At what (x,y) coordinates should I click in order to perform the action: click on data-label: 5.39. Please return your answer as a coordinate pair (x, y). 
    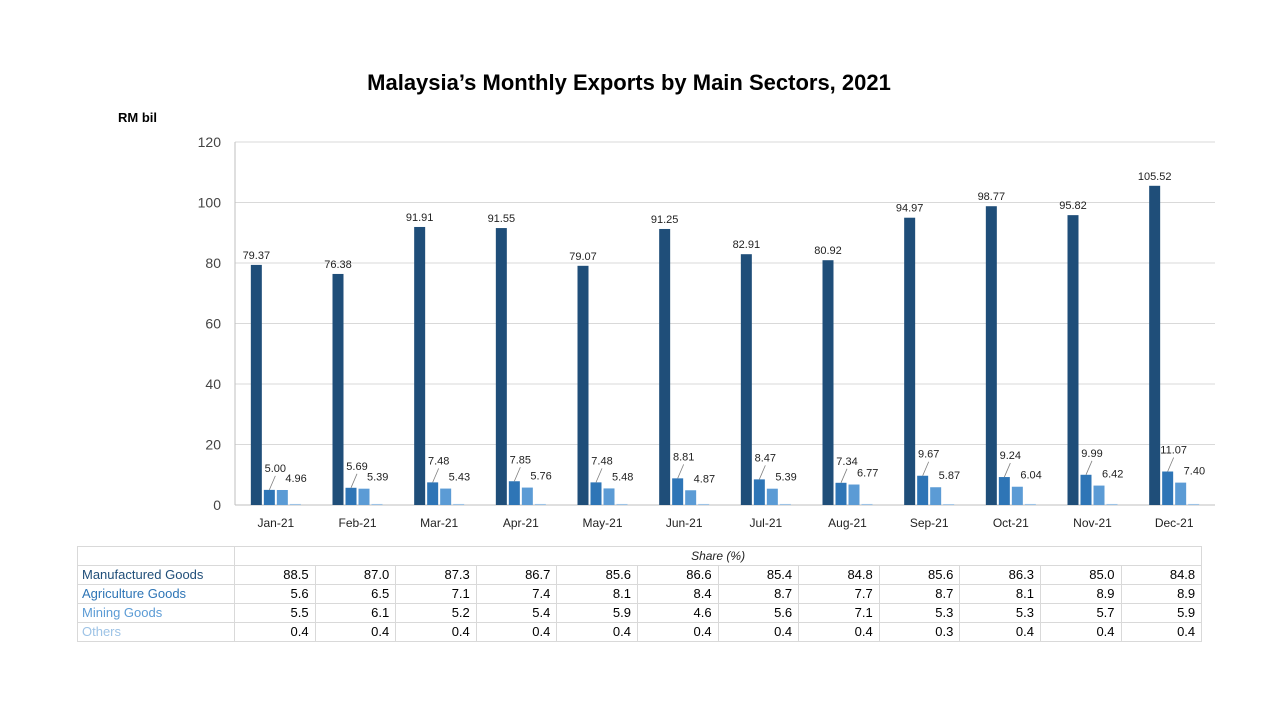
    Looking at the image, I should click on (377, 478).